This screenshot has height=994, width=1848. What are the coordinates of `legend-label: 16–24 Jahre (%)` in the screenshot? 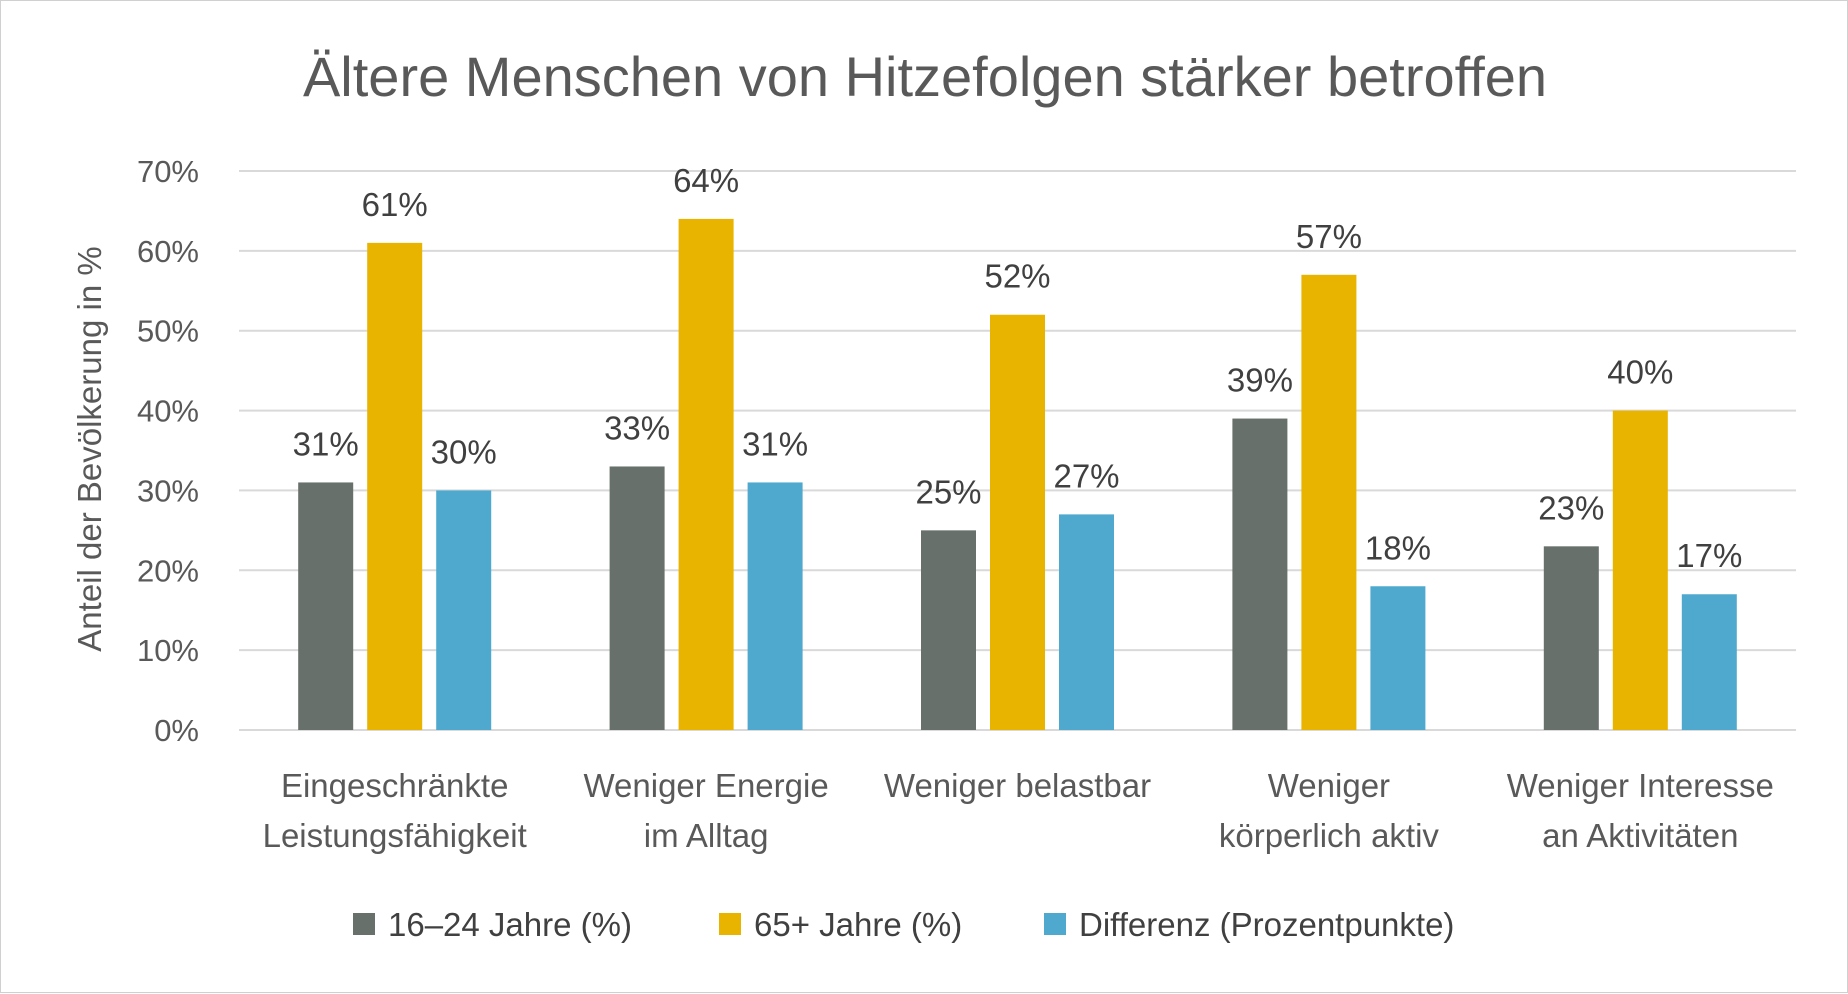 It's located at (510, 924).